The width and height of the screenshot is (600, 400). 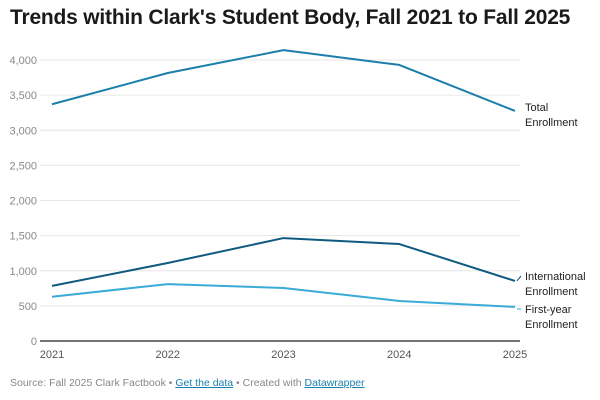 I want to click on get-data-link: Get the data, so click(x=204, y=383).